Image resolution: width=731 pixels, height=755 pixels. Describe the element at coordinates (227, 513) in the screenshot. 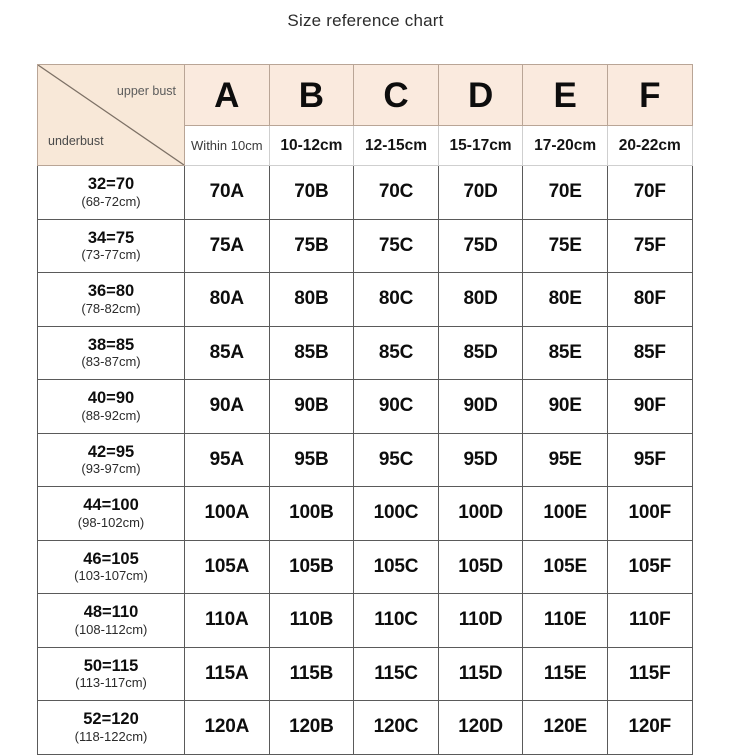

I see `size-cell: 100A` at that location.